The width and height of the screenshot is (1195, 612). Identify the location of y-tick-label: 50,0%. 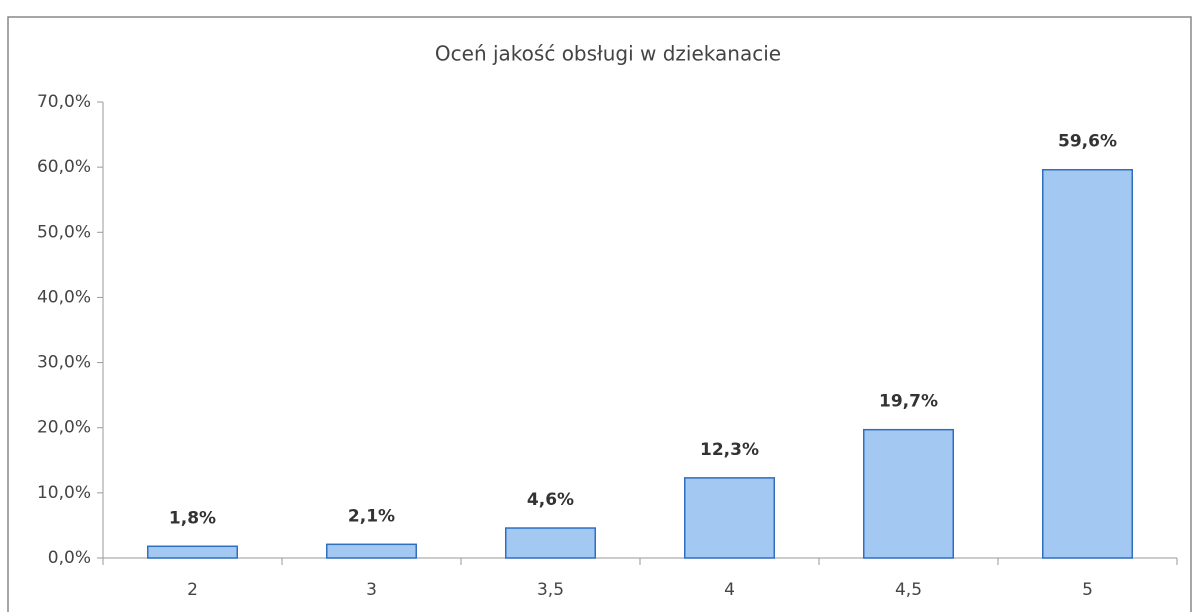
(64, 232).